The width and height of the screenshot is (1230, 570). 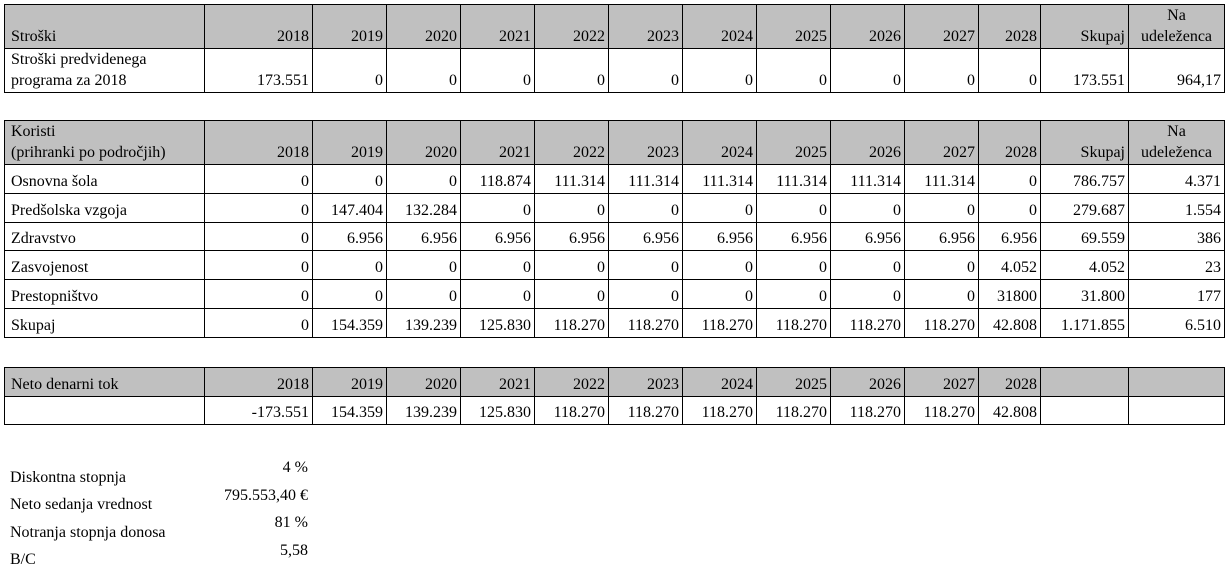 What do you see at coordinates (160, 473) in the screenshot?
I see `summary-row: Diskontna stopnja 4 %` at bounding box center [160, 473].